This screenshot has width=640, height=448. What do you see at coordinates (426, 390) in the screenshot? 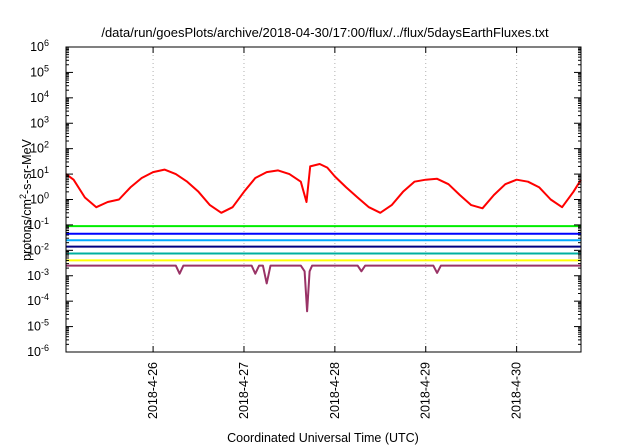
I see `x-tick-label: 2018-4-29` at bounding box center [426, 390].